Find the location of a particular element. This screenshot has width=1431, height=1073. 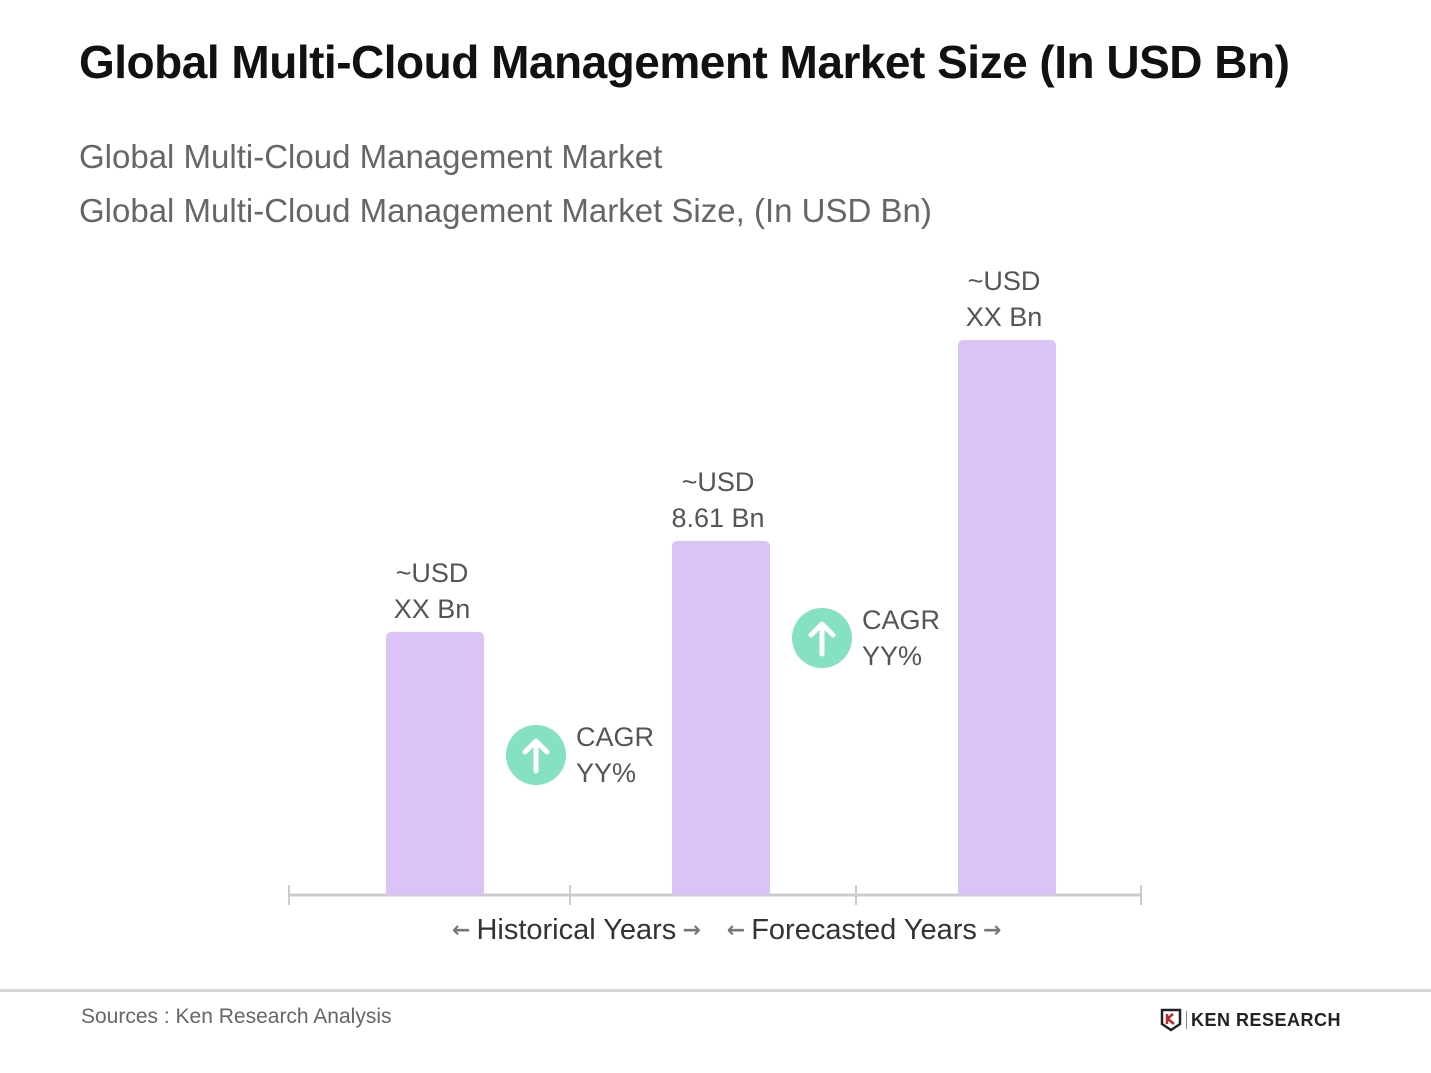

ken-research-logo: KEN RESEARCH is located at coordinates (1250, 1020).